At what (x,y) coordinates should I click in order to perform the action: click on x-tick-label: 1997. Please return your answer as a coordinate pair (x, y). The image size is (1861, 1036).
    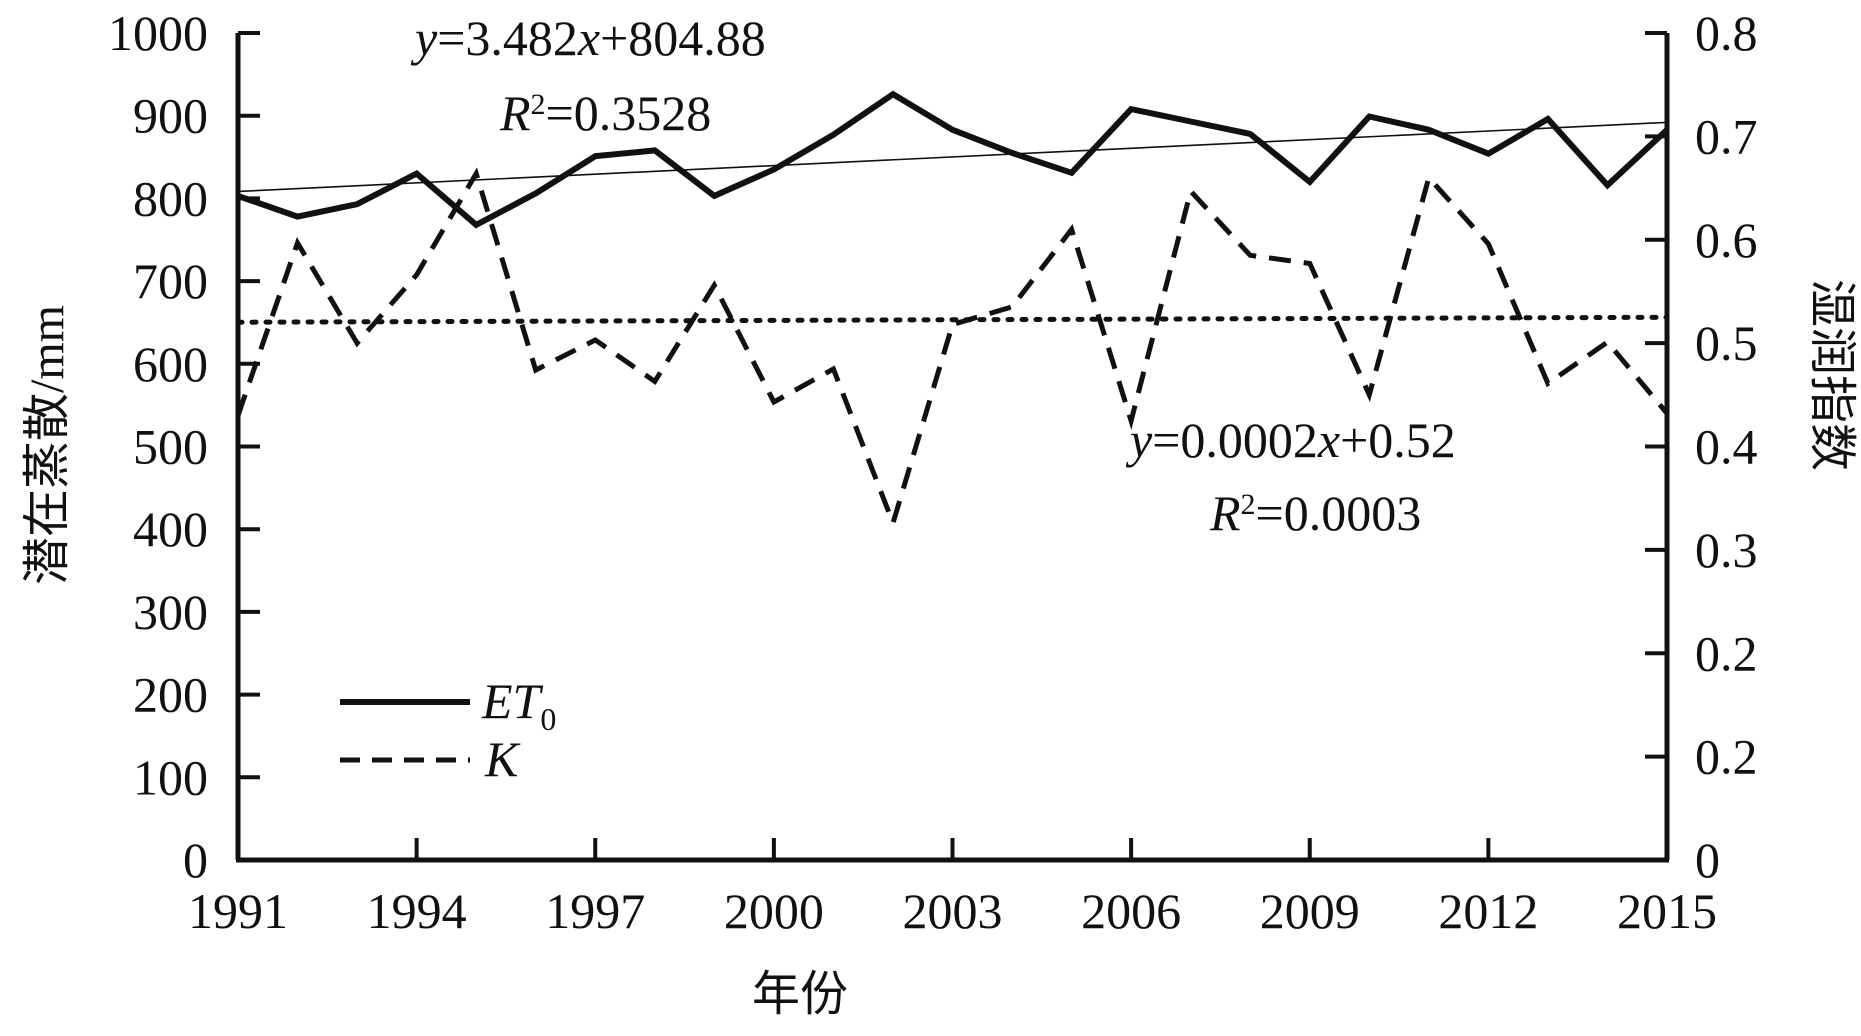
    Looking at the image, I should click on (595, 911).